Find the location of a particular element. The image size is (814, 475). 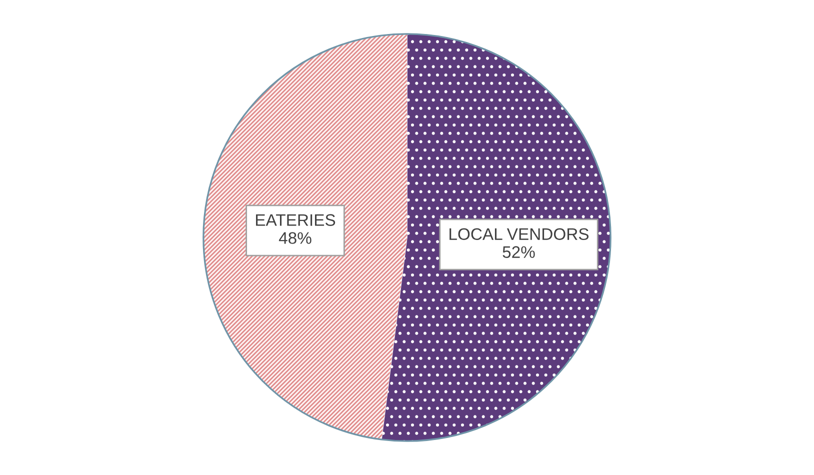

data-label: 48% is located at coordinates (295, 238).